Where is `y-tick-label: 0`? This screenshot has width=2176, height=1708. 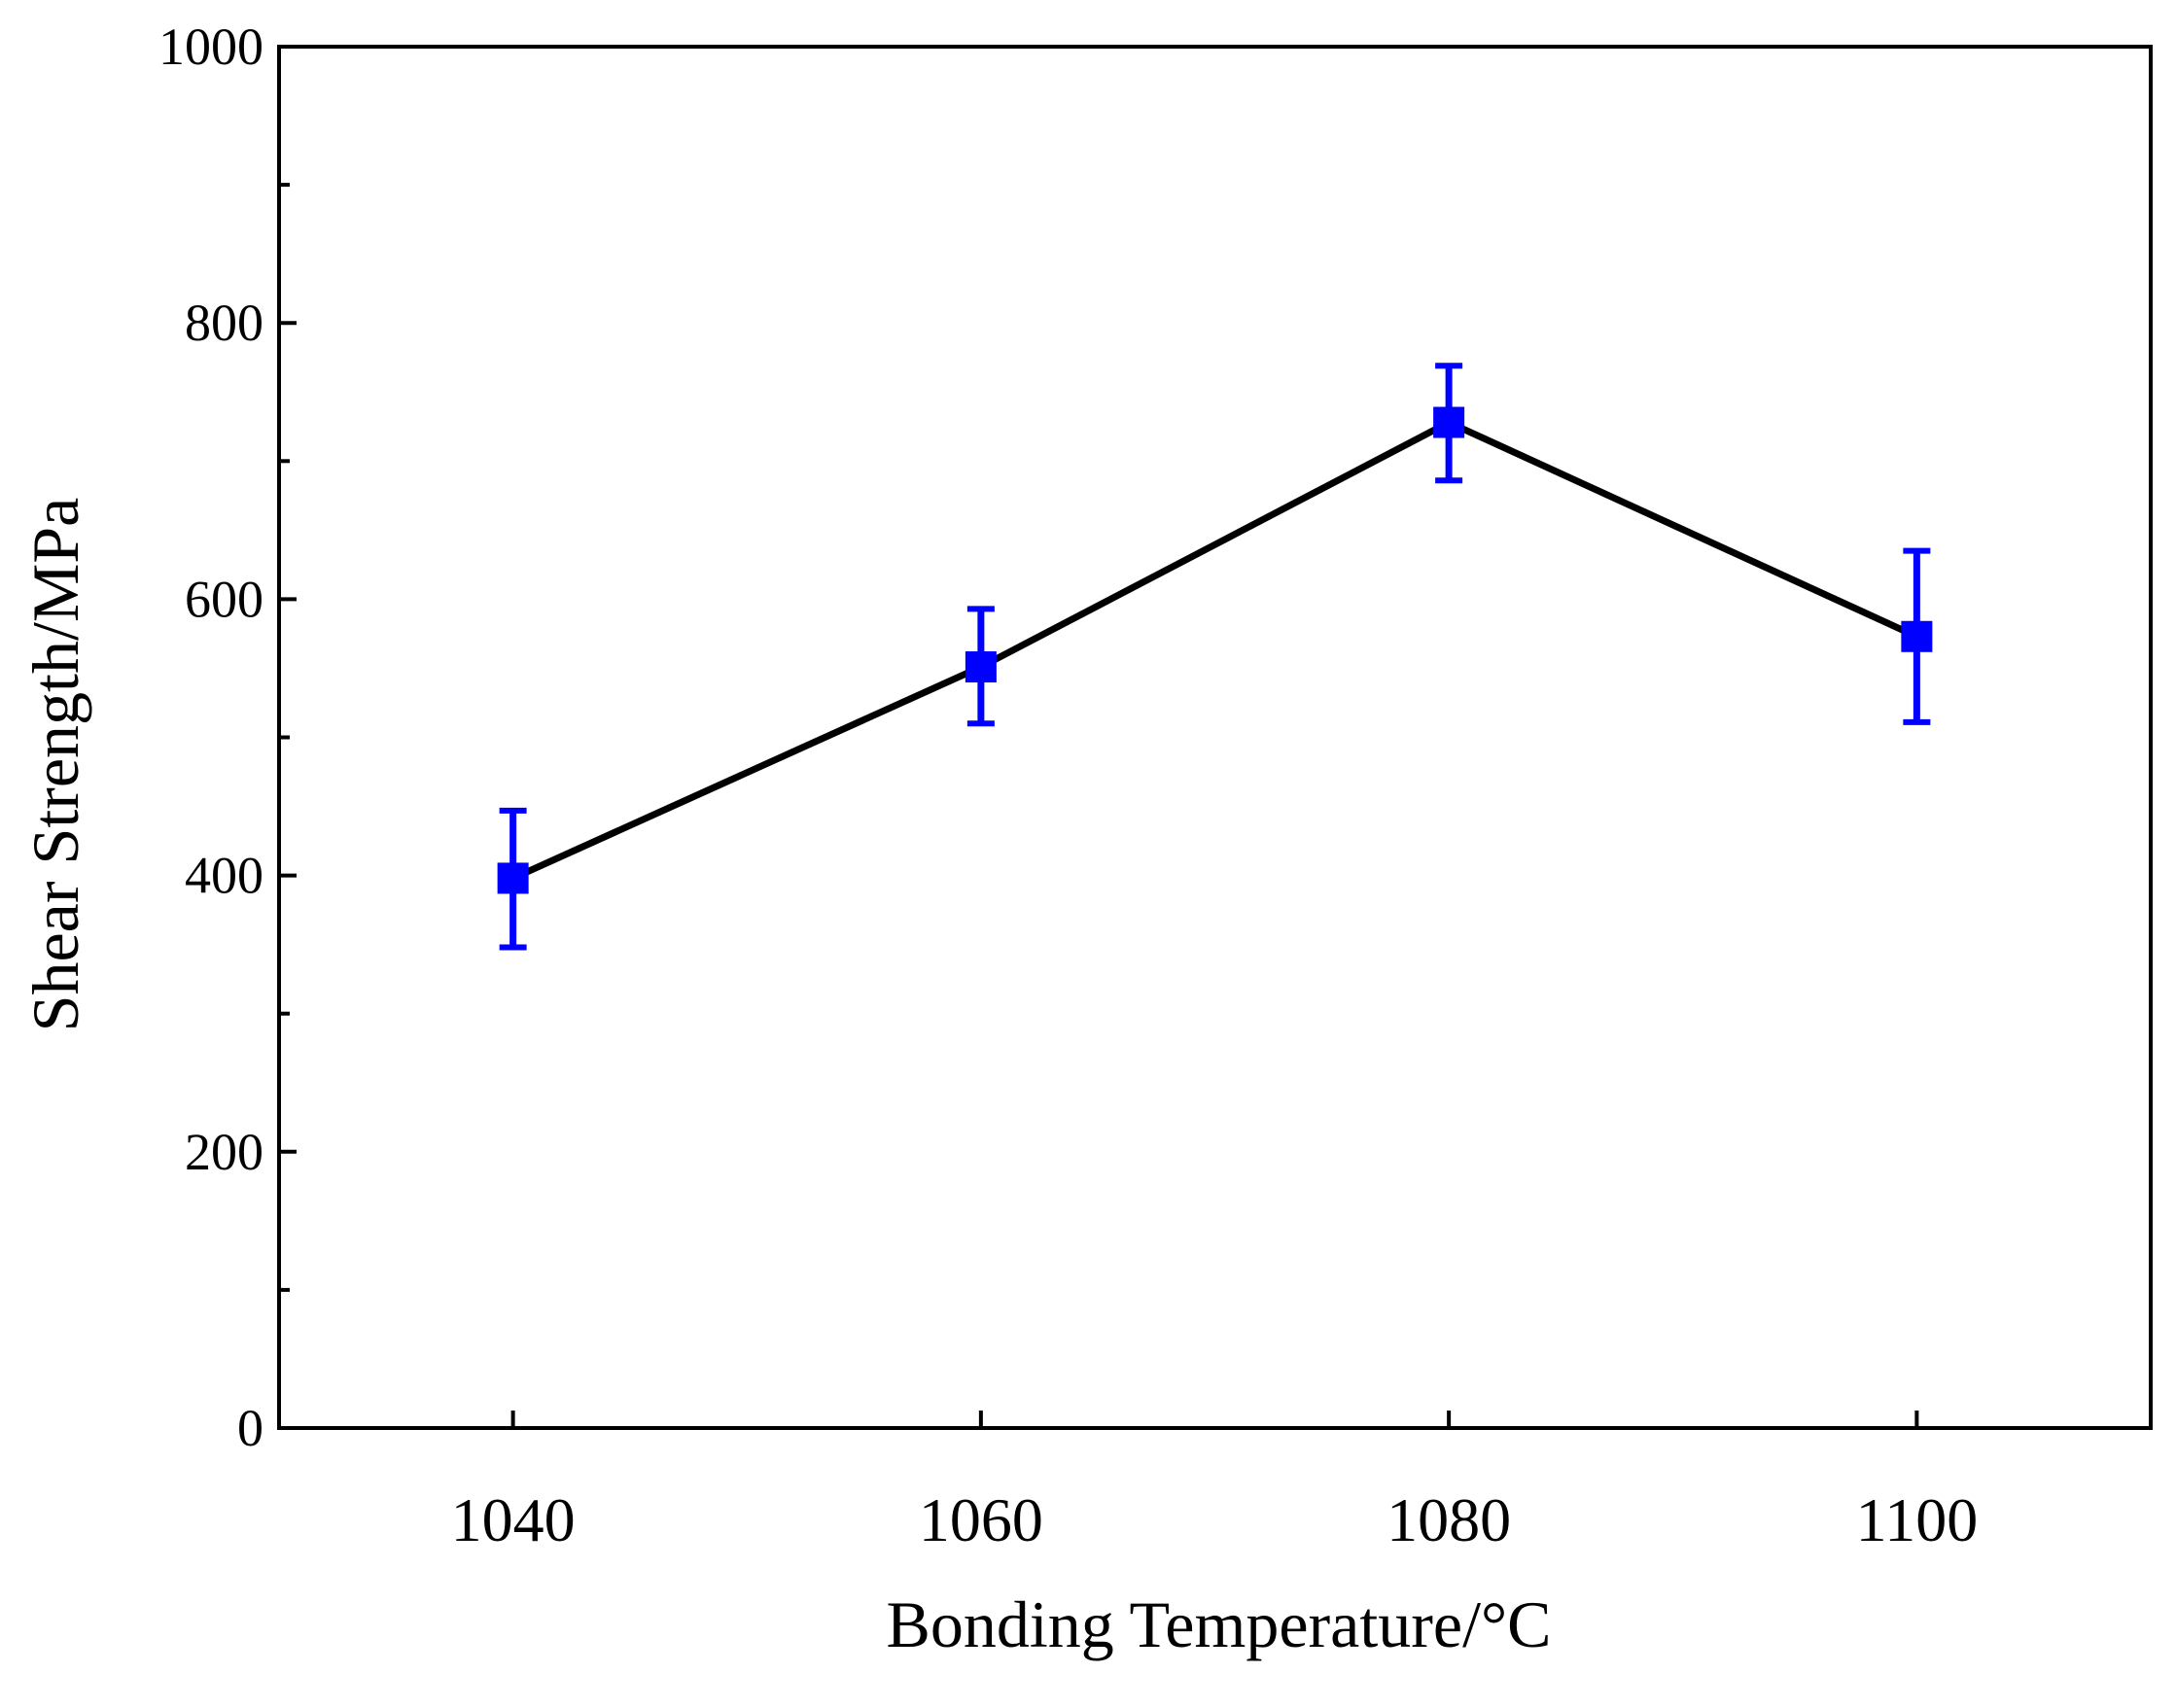 y-tick-label: 0 is located at coordinates (250, 1428).